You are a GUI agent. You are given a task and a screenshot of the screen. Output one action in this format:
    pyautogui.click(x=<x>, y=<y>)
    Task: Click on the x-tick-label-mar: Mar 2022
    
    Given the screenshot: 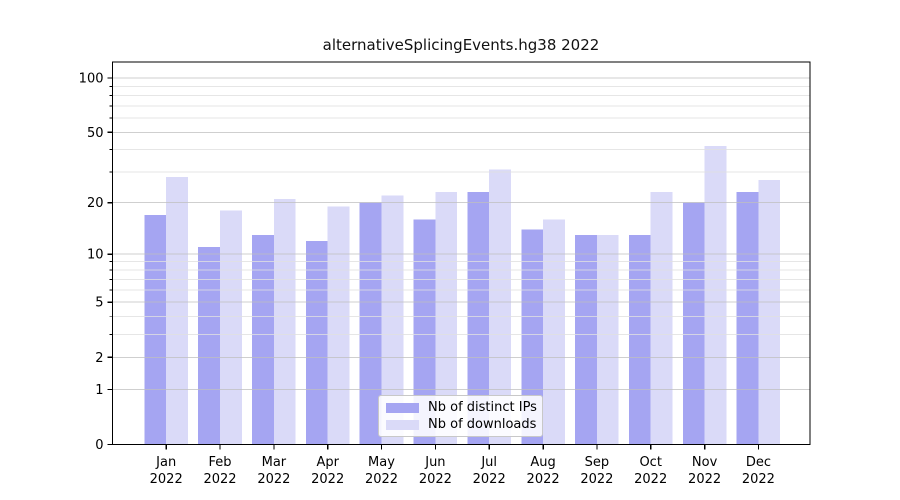 What is the action you would take?
    pyautogui.click(x=273, y=471)
    